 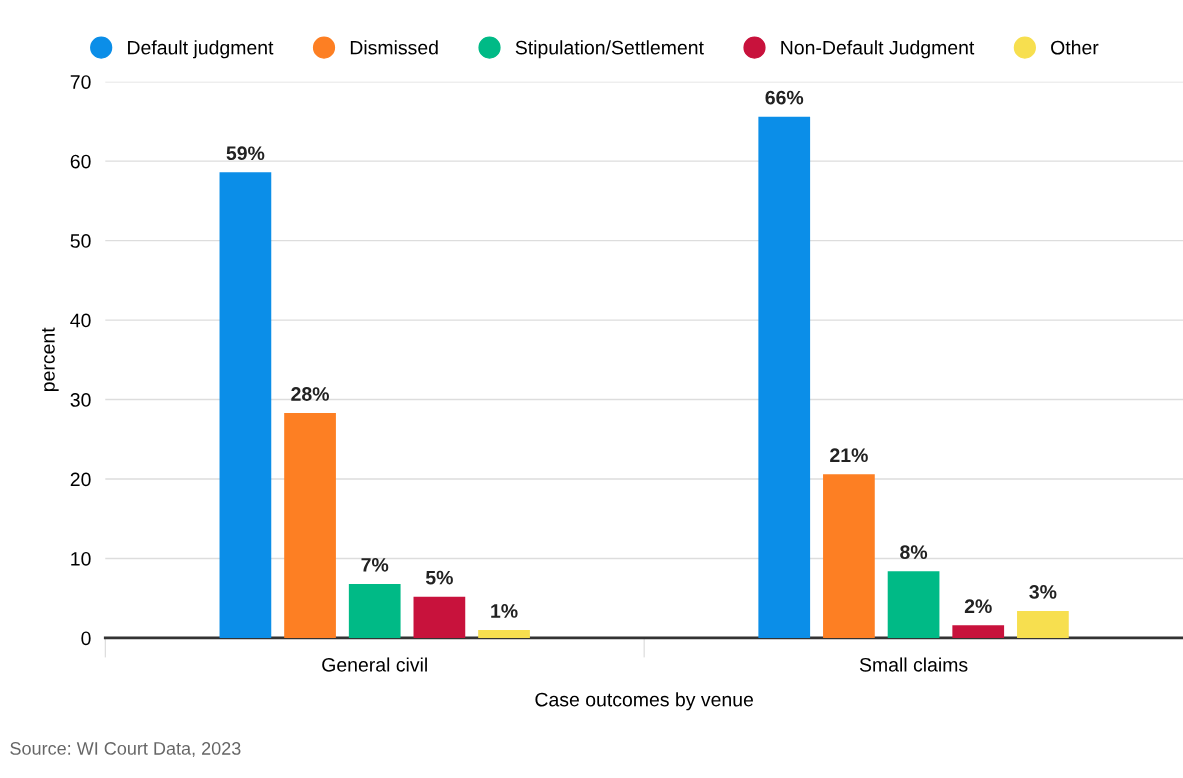 What do you see at coordinates (245, 153) in the screenshot?
I see `data-label: 59%` at bounding box center [245, 153].